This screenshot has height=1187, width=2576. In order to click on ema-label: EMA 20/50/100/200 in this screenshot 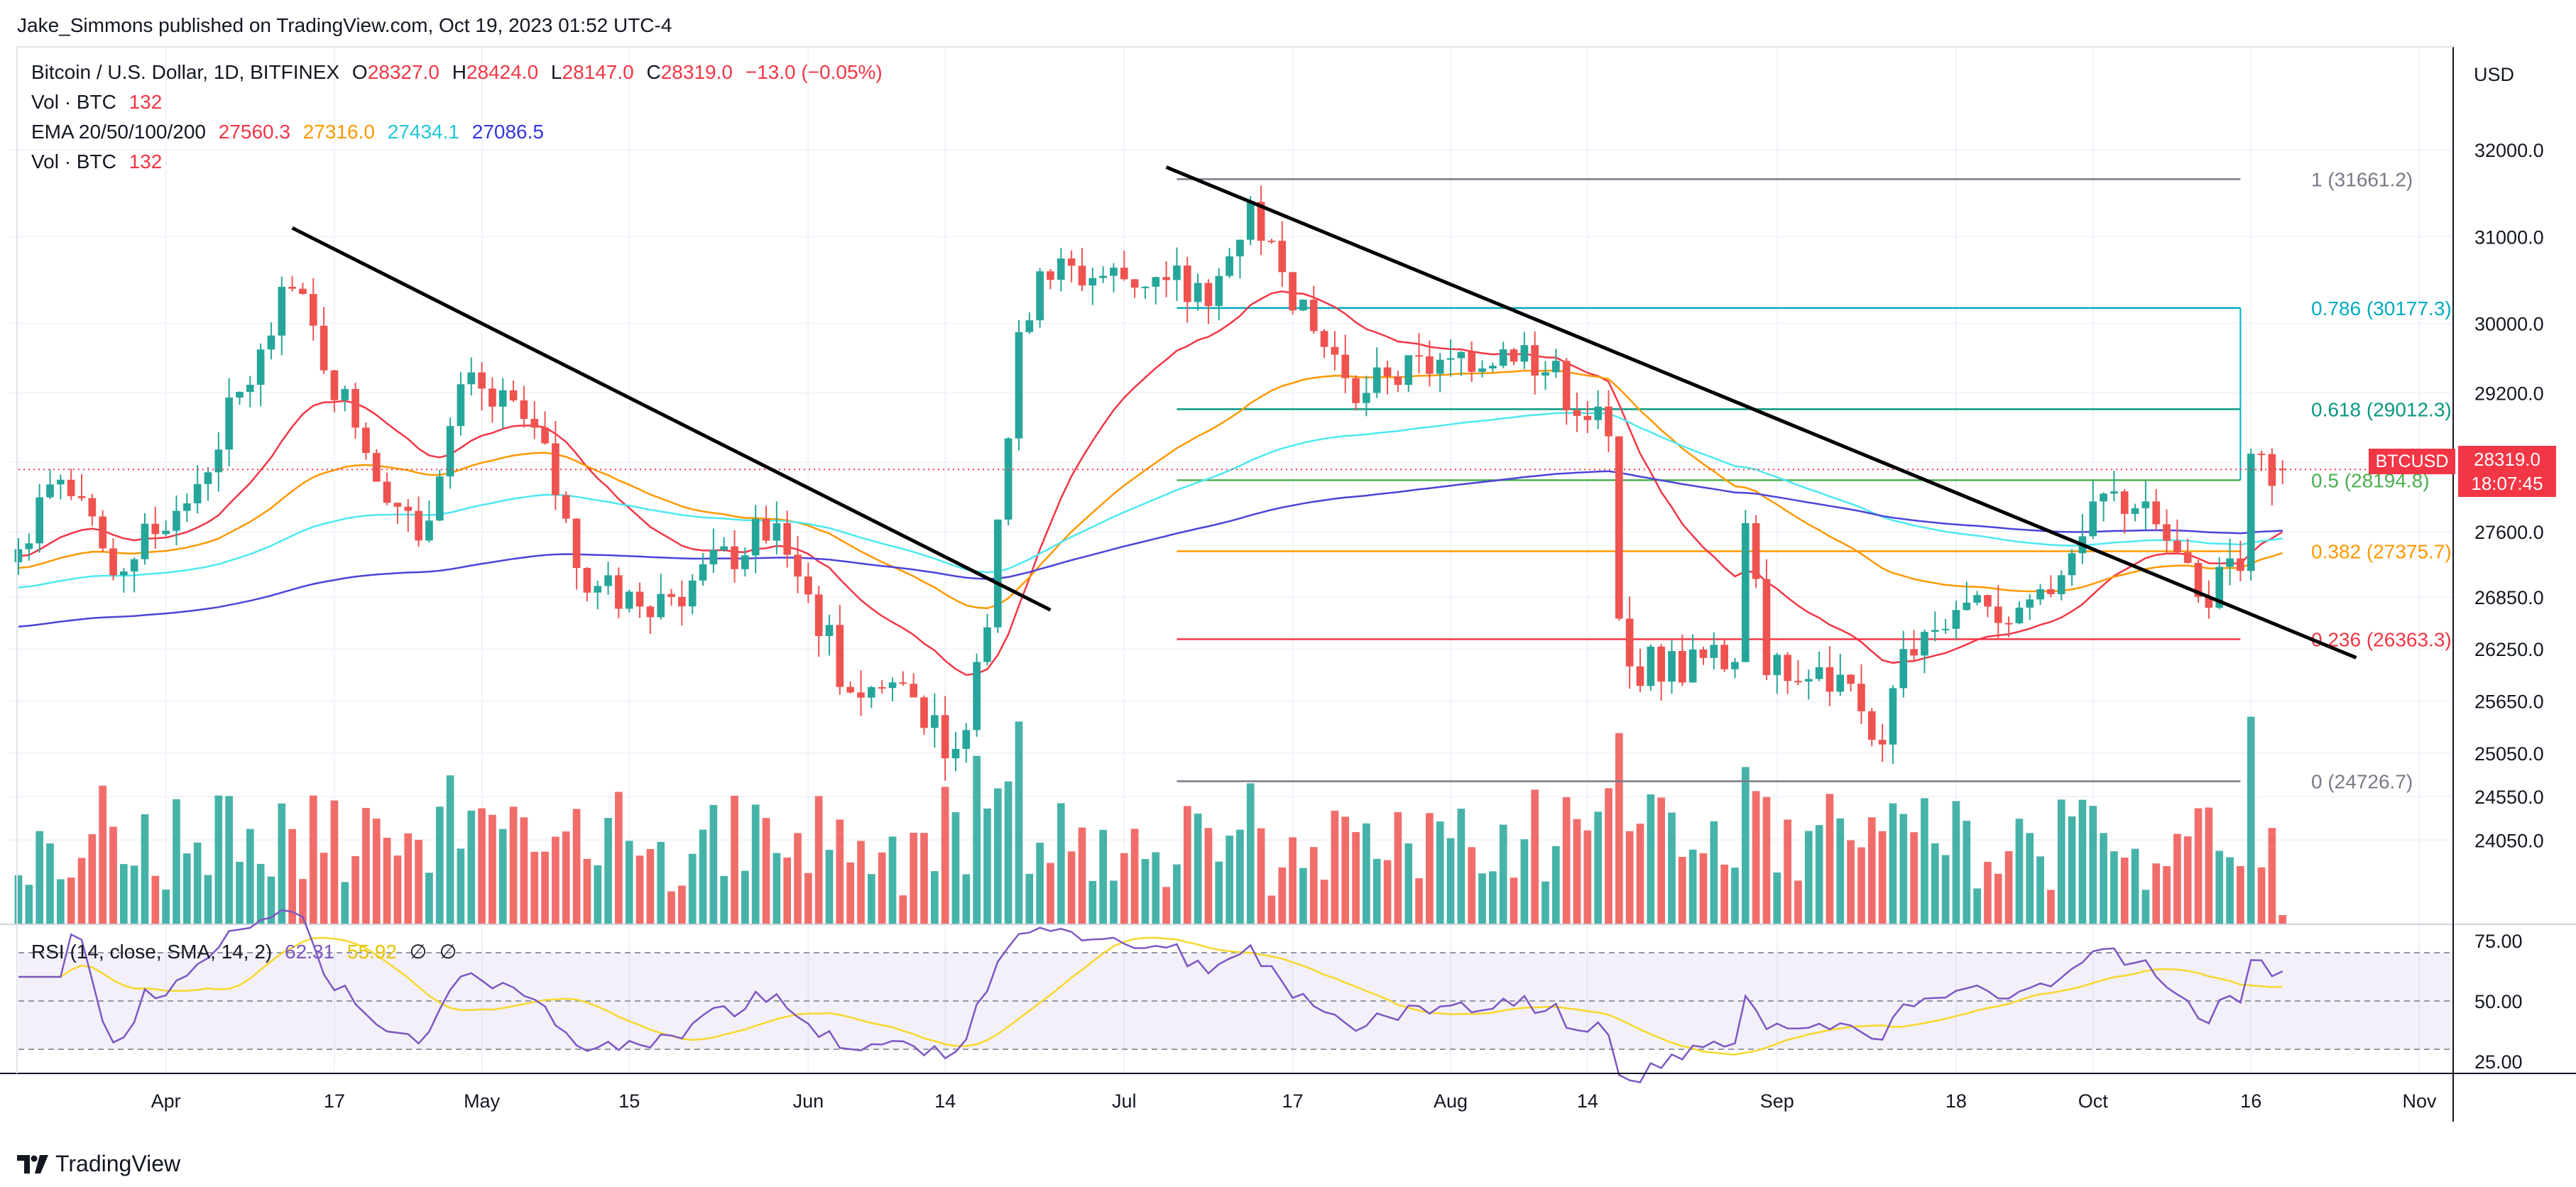, I will do `click(118, 132)`.